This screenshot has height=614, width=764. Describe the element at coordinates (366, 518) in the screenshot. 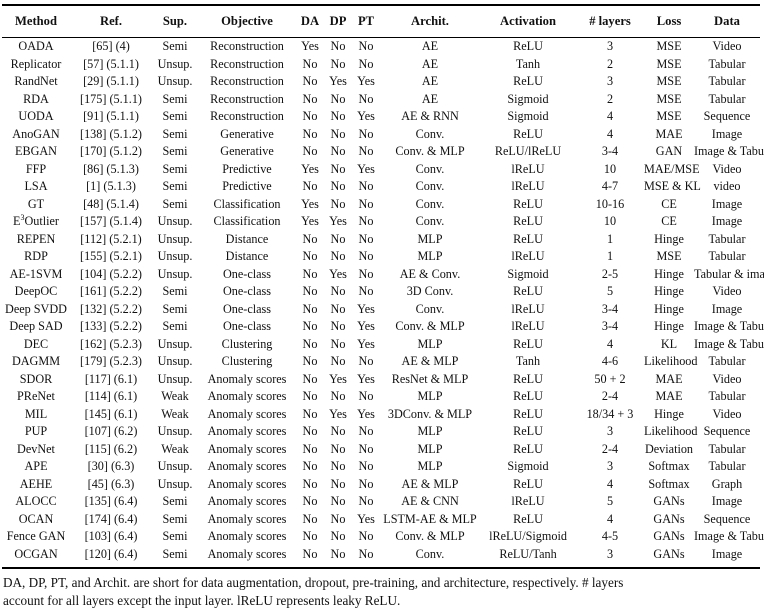

I see `cell-pt: Yes` at that location.